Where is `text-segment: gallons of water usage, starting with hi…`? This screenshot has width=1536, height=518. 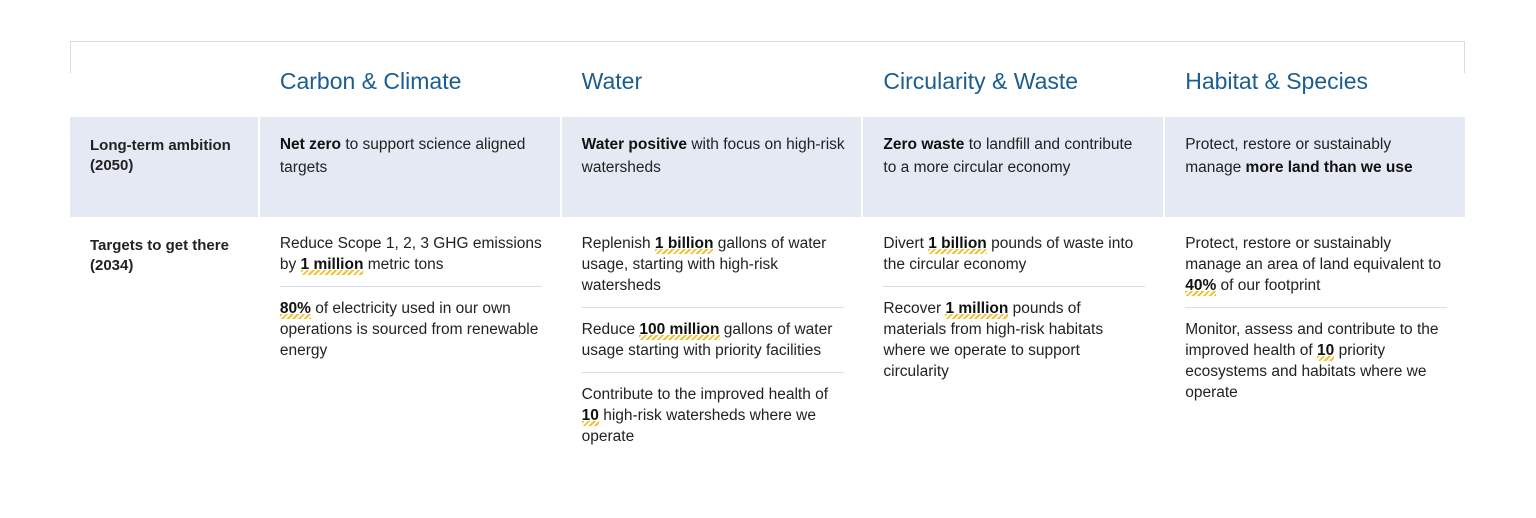 text-segment: gallons of water usage, starting with hi… is located at coordinates (704, 264).